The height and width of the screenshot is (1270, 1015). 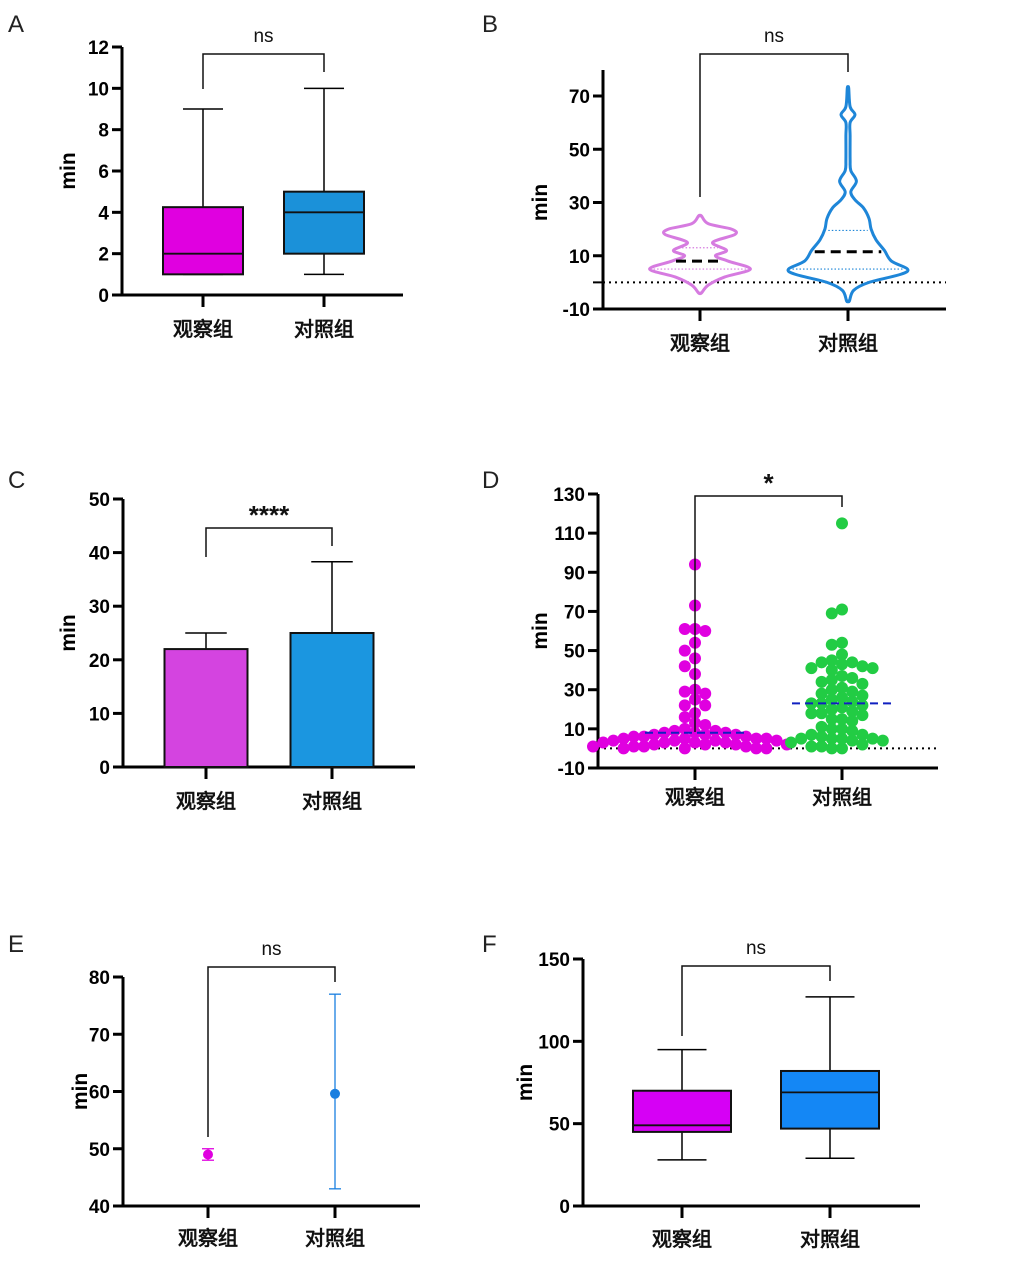 What do you see at coordinates (99, 1093) in the screenshot?
I see `y-tick-label: 60` at bounding box center [99, 1093].